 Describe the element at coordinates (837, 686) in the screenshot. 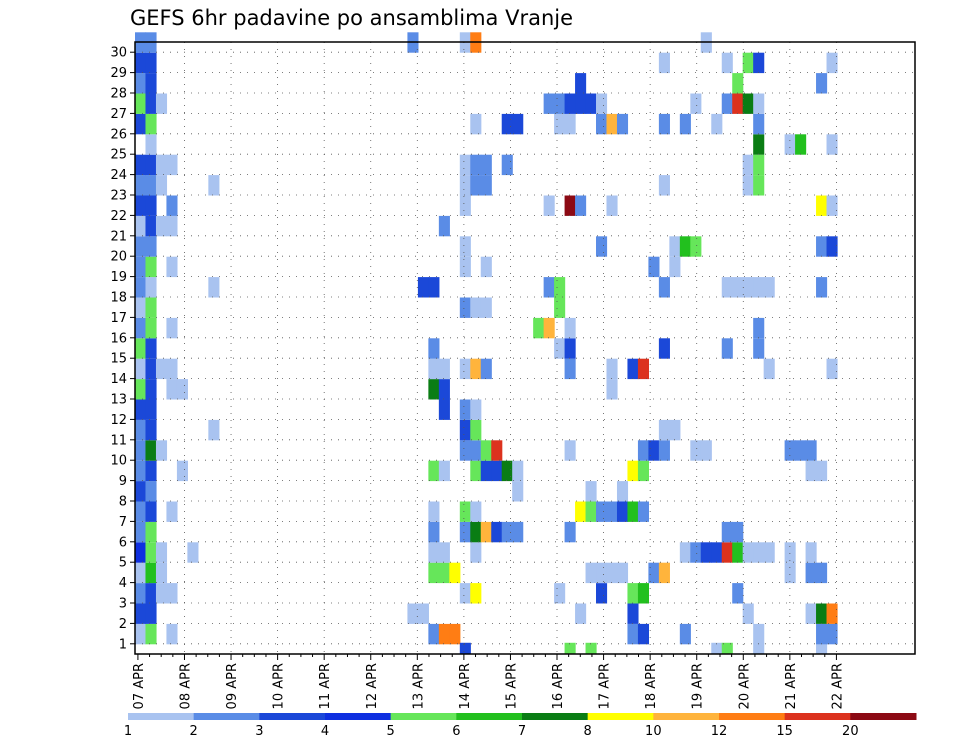

I see `x-tick-label: 22 APR` at that location.